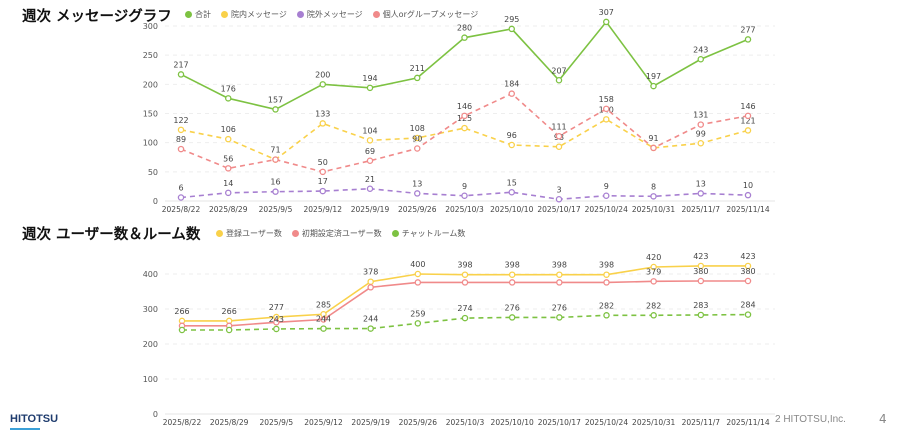  I want to click on data-label: 378, so click(370, 272).